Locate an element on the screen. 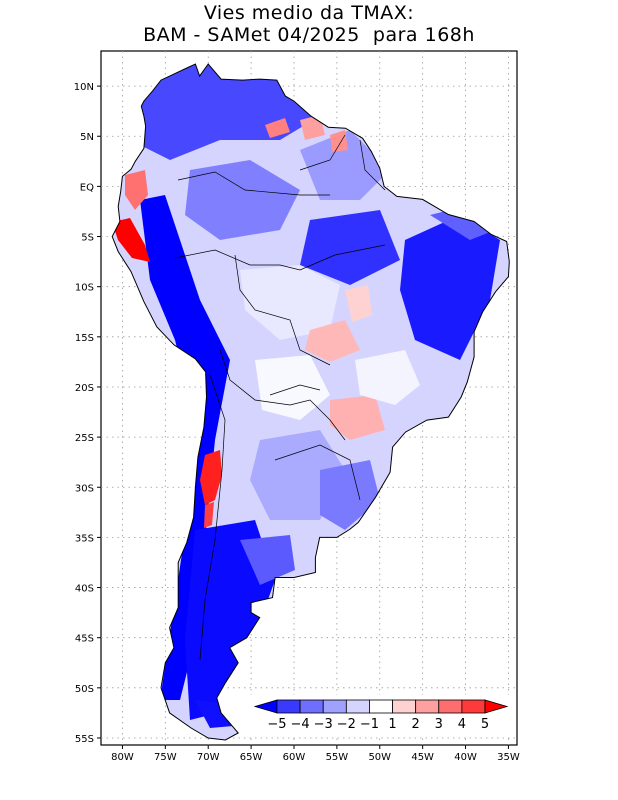  lon-tick-labels: 80W 75W 70W 65W 60W 55W 50W 45W 40W 35W is located at coordinates (315, 754).